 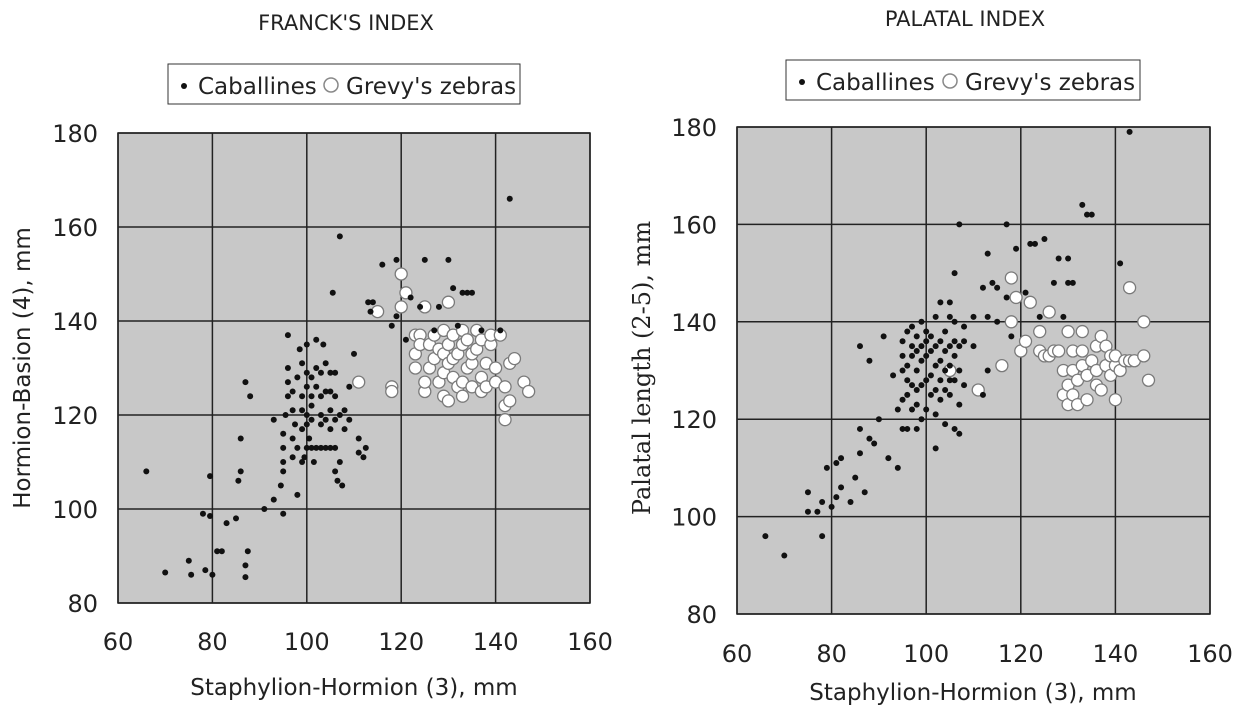 I want to click on legend-box, so click(x=963, y=80).